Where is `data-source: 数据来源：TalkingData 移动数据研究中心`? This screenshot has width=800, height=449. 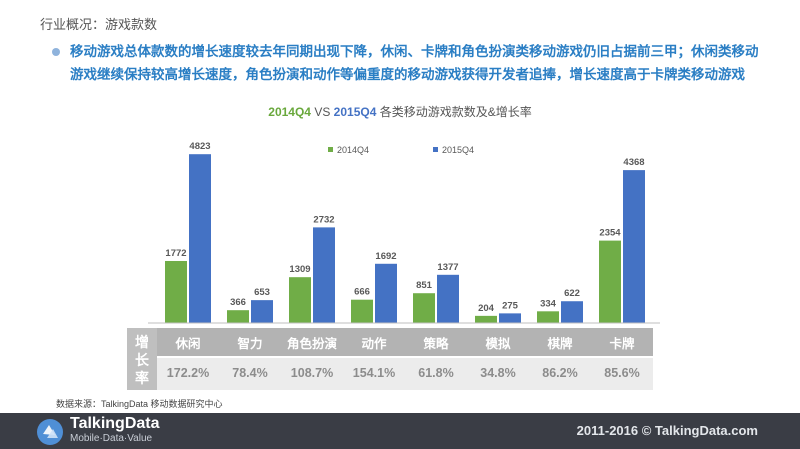
data-source: 数据来源：TalkingData 移动数据研究中心 is located at coordinates (139, 404).